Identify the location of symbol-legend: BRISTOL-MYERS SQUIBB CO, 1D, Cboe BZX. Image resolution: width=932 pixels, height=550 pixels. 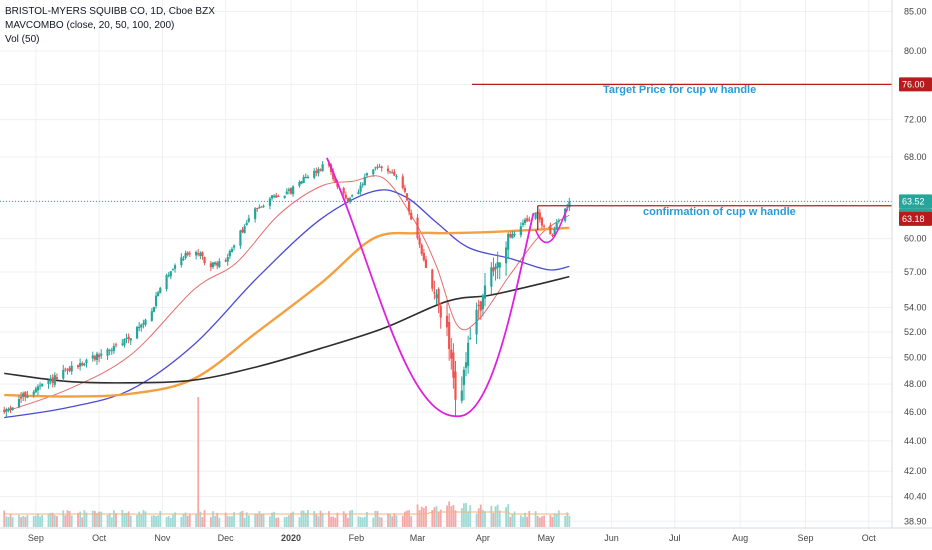
(110, 11).